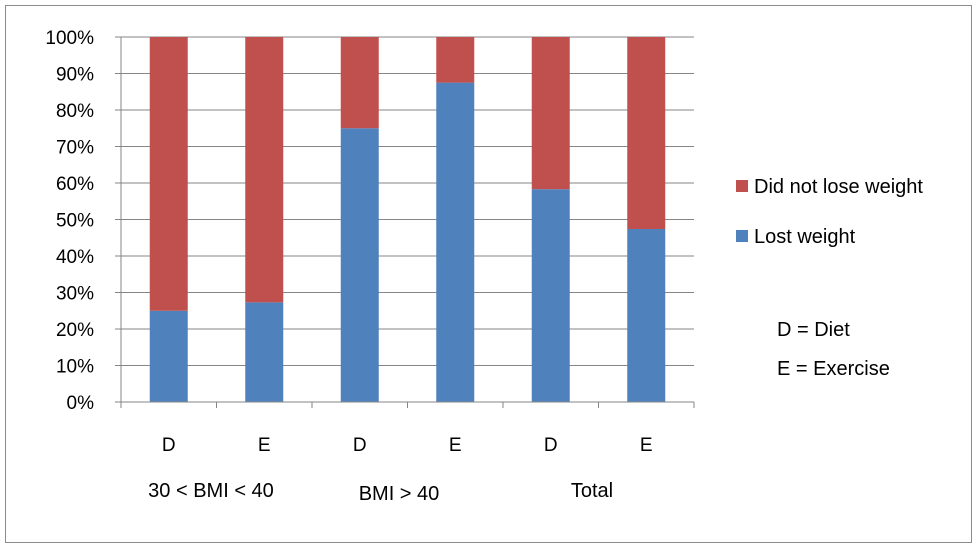 This screenshot has width=977, height=548. I want to click on group-label: BMI > 40, so click(399, 494).